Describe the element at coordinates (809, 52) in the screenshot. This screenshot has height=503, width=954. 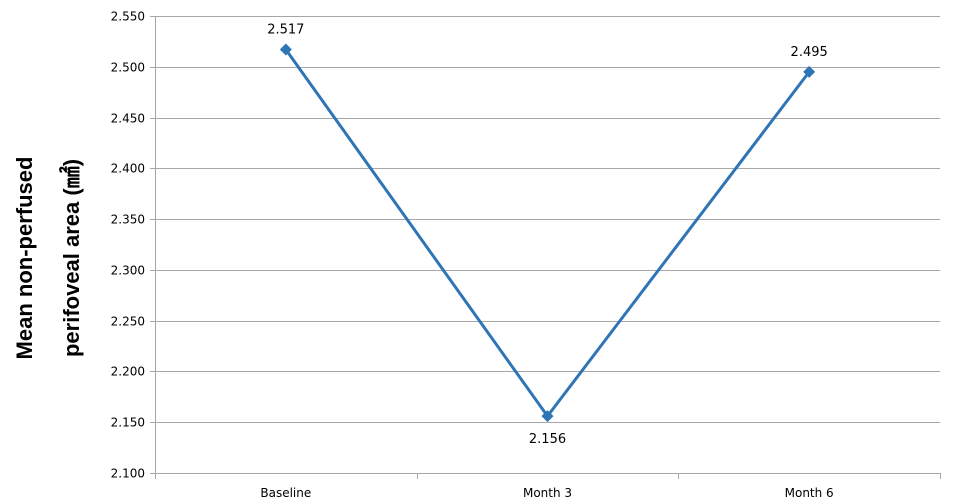
I see `data-label: 2.495` at that location.